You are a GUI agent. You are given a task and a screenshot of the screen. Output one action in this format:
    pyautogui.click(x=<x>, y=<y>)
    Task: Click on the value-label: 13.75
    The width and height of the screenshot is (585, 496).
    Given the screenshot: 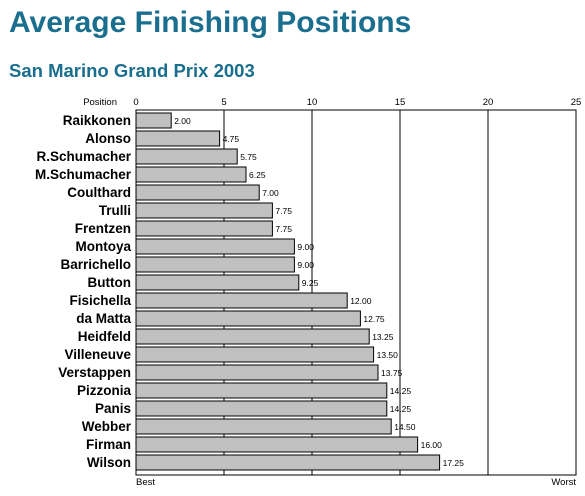 What is the action you would take?
    pyautogui.click(x=392, y=373)
    